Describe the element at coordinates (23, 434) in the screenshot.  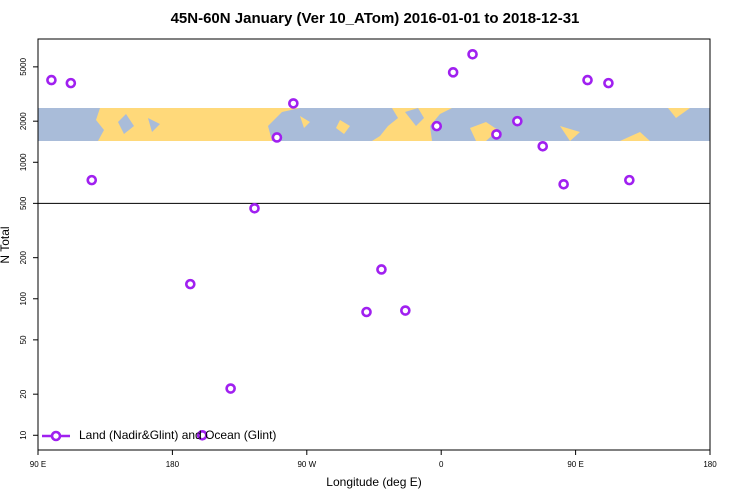
I see `y-tick-label: 10` at that location.